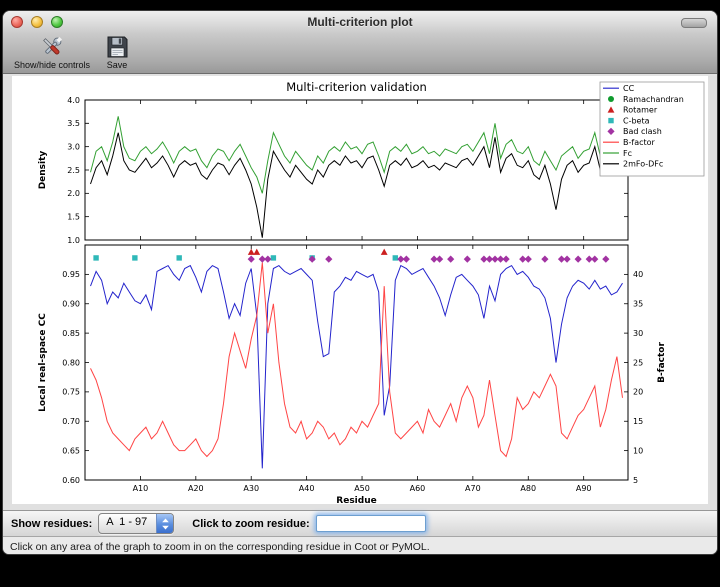 Image resolution: width=720 pixels, height=587 pixels. Describe the element at coordinates (52, 523) in the screenshot. I see `show-residues-label: Show residues:` at that location.